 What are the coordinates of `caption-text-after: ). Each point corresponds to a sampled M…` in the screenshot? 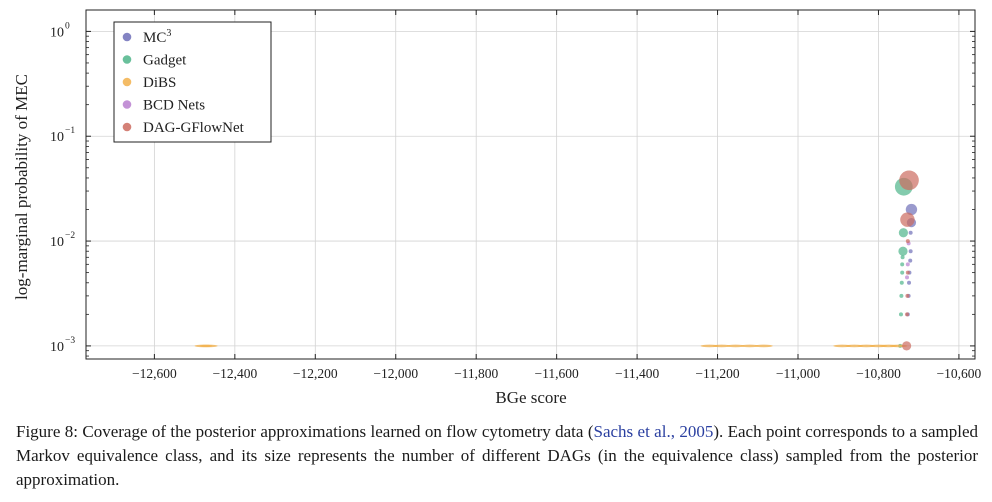 It's located at (497, 455).